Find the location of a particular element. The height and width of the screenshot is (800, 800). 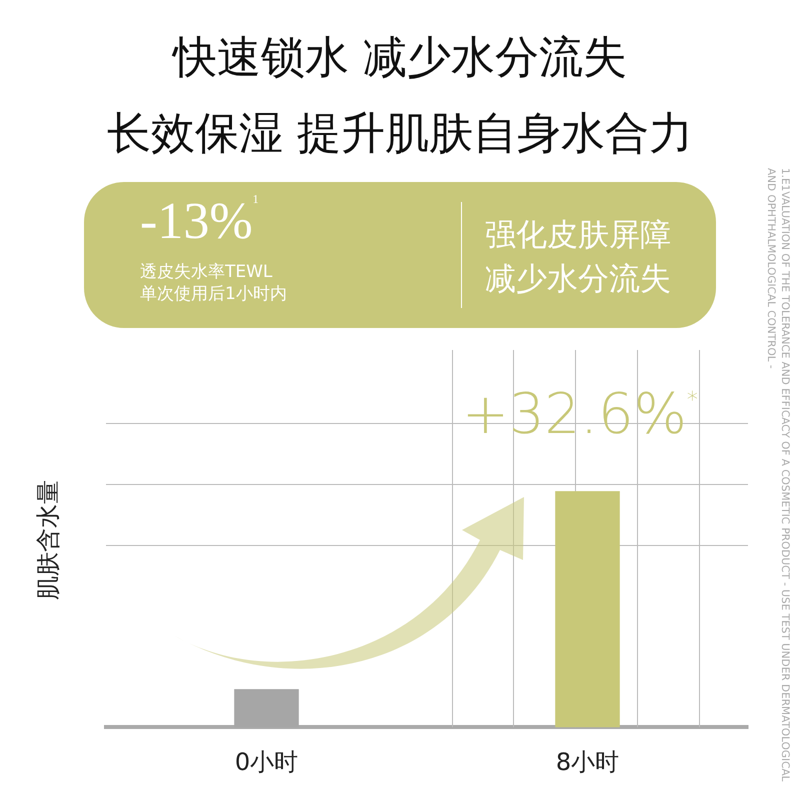

chart-title: 快速锁水 减少水分流失 is located at coordinates (399, 58).